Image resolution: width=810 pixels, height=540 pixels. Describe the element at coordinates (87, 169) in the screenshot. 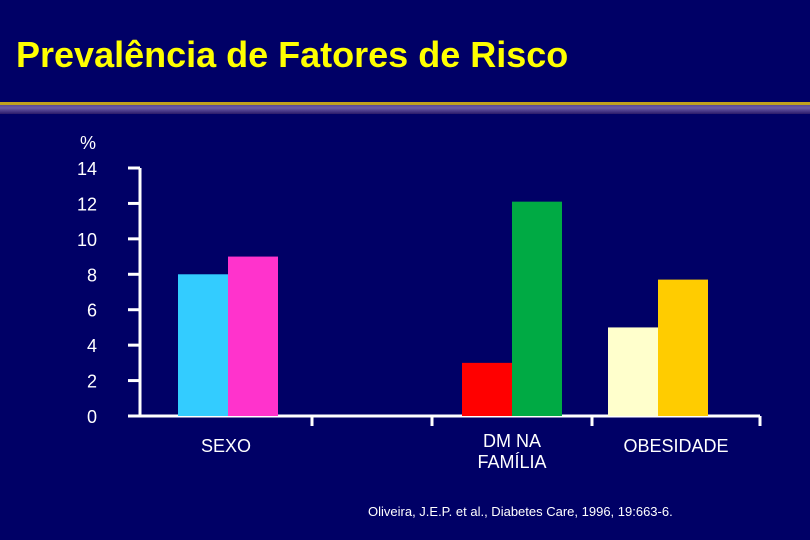

I see `y-tick-label-14: 14` at that location.